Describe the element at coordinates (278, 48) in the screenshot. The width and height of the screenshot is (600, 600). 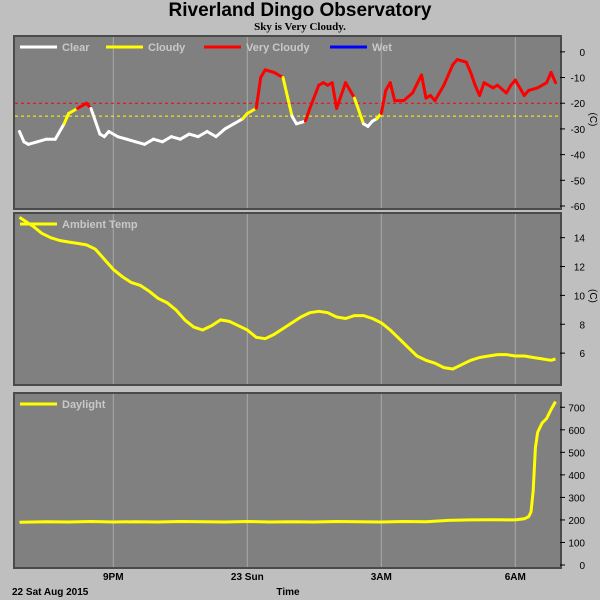
I see `legend-label: Very Cloudy` at that location.